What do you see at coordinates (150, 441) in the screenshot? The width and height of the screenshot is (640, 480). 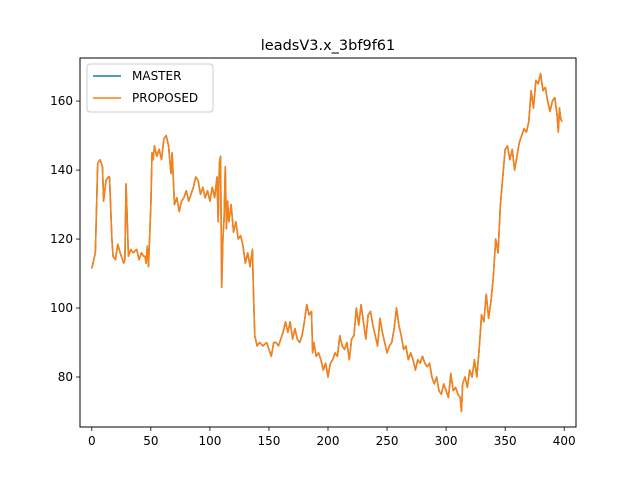 I see `x-tick-label: 50` at bounding box center [150, 441].